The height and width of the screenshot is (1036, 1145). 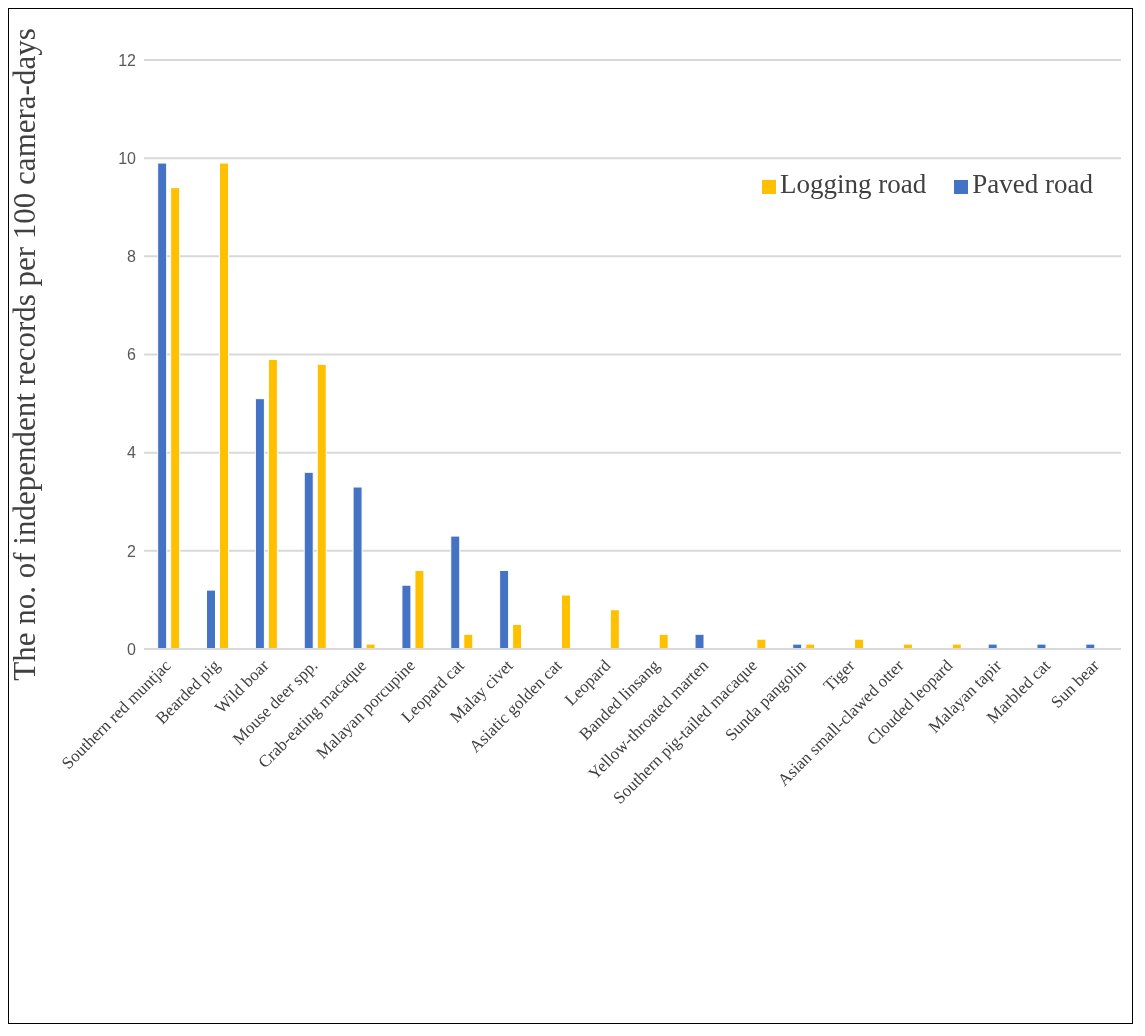 What do you see at coordinates (132, 649) in the screenshot?
I see `y-tick-label: 0` at bounding box center [132, 649].